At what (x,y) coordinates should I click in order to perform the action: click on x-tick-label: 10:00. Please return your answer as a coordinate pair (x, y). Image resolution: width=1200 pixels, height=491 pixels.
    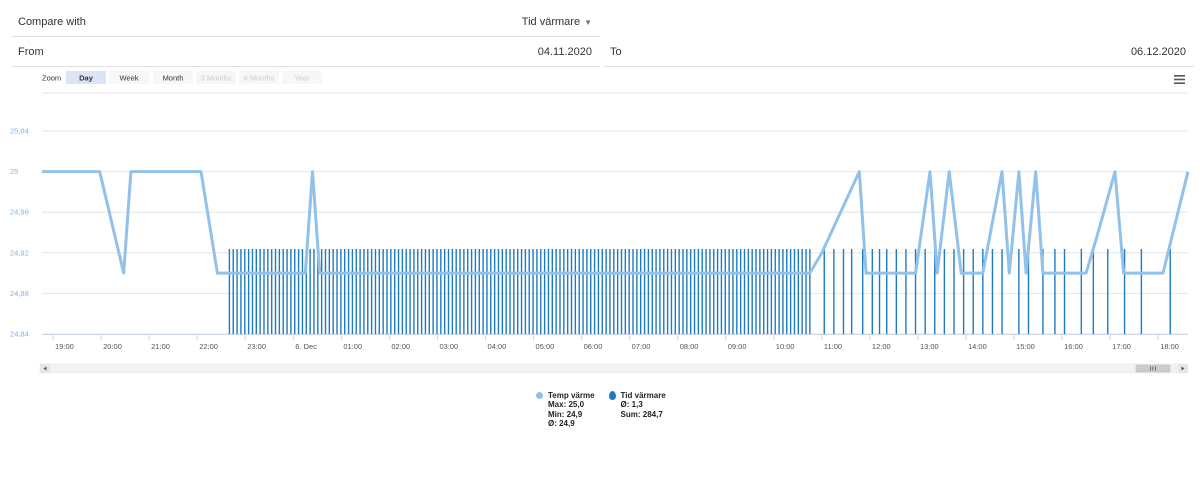
    Looking at the image, I should click on (785, 346).